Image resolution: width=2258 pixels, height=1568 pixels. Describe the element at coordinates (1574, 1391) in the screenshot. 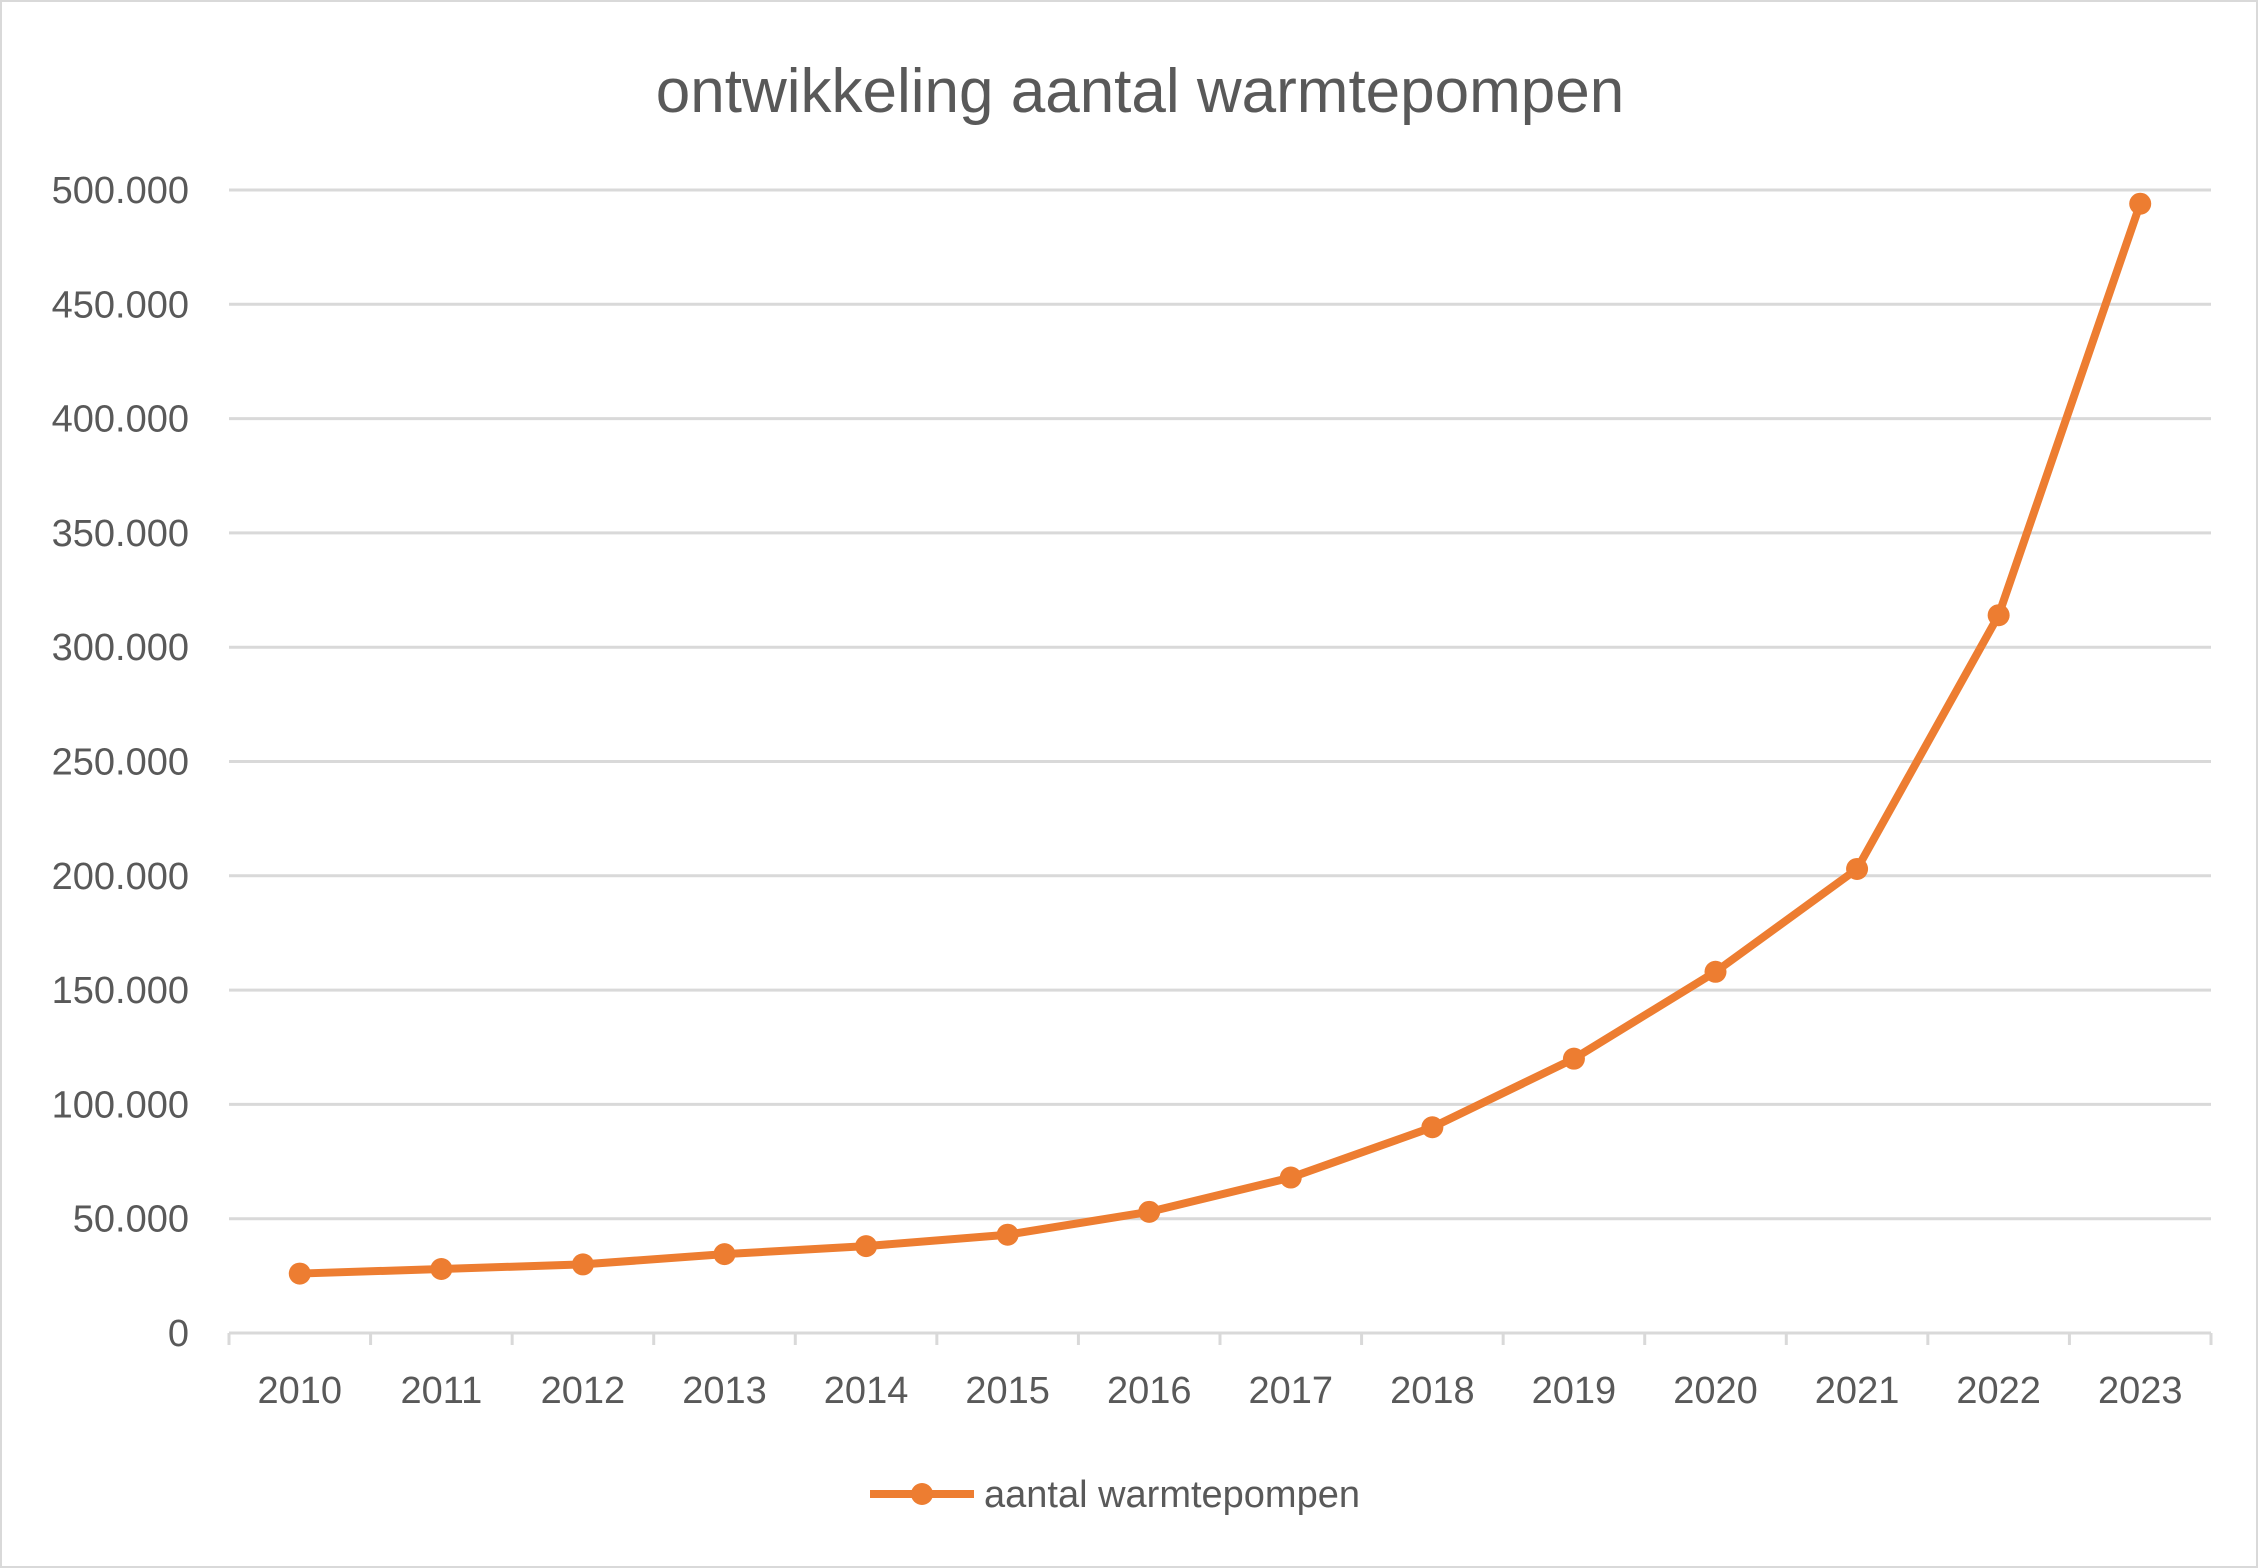

I see `x-tick-label: 2019` at that location.